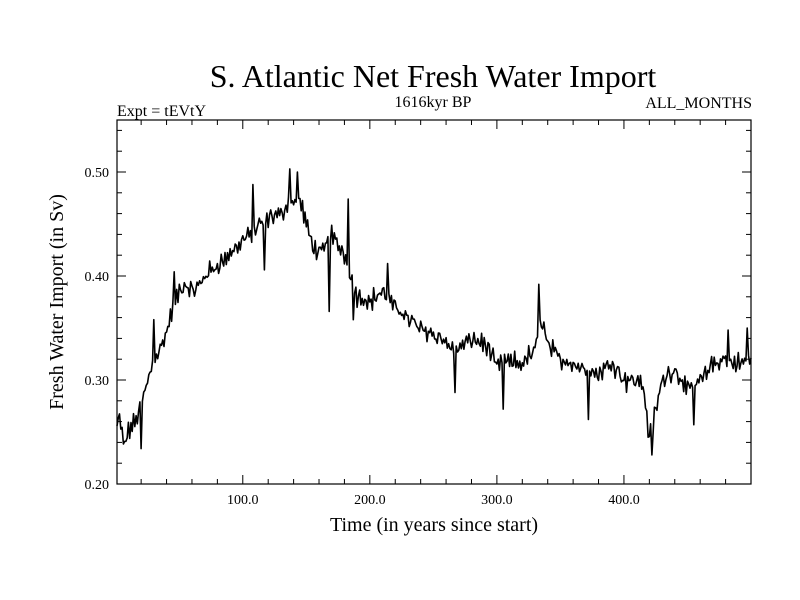 Image resolution: width=800 pixels, height=600 pixels. Describe the element at coordinates (161, 111) in the screenshot. I see `experiment-label: Expt = tEVtY` at that location.